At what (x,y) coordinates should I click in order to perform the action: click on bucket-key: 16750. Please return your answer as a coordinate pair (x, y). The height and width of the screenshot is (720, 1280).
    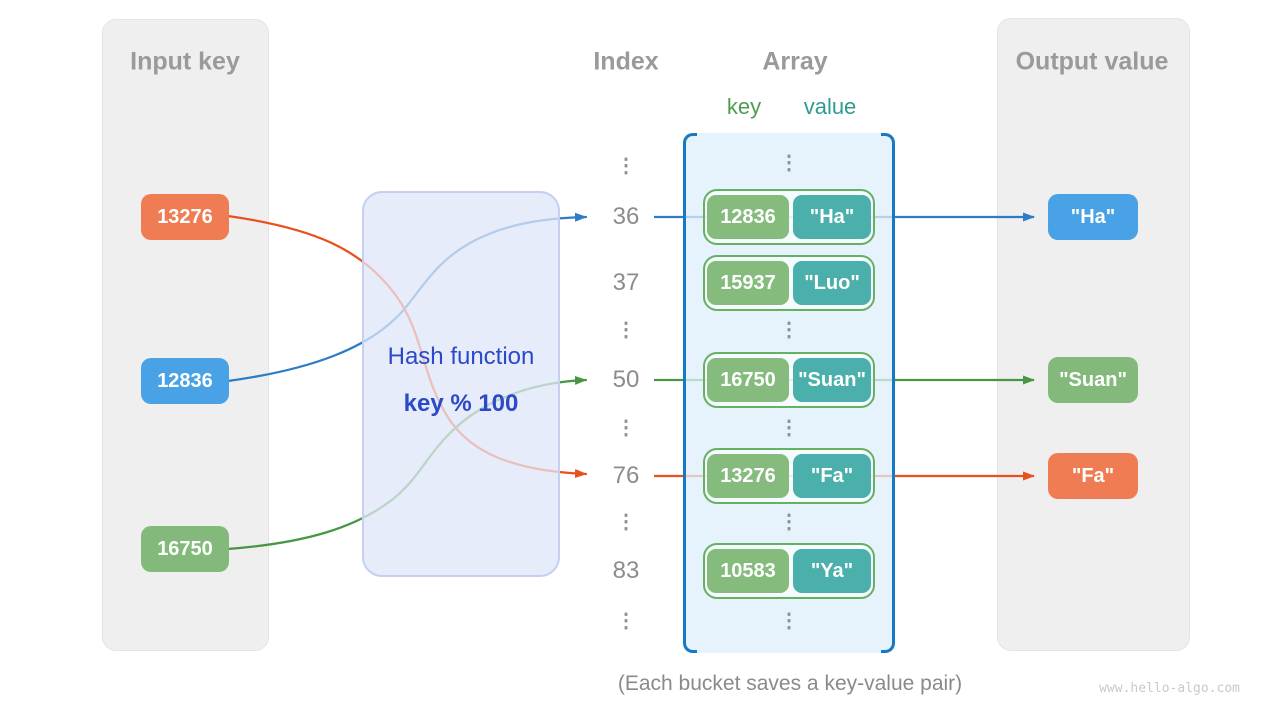
    Looking at the image, I should click on (748, 380).